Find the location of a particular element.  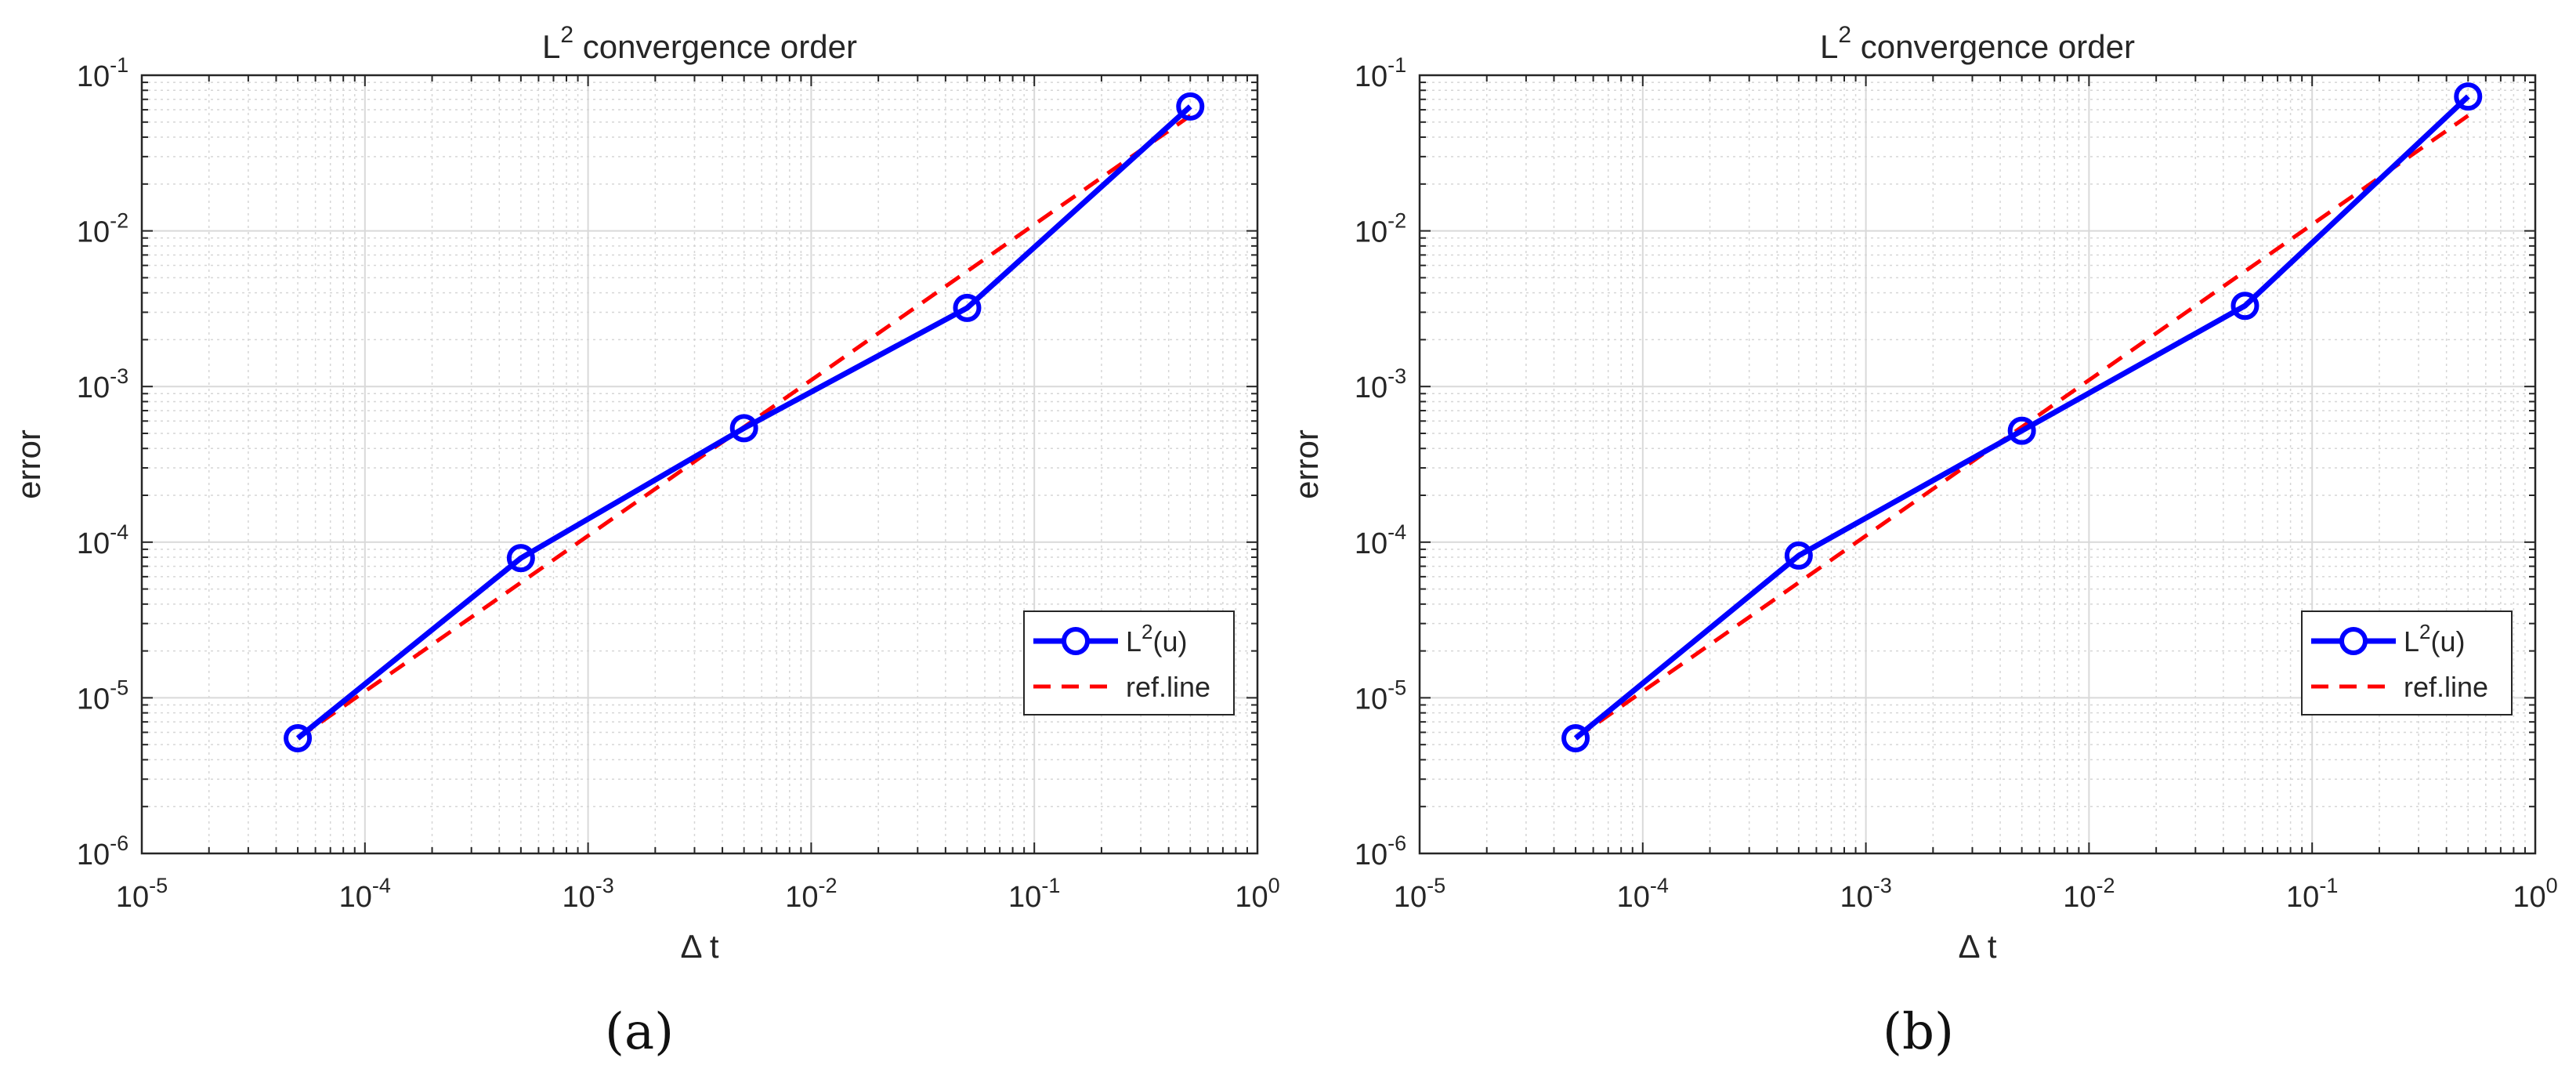

caption-b: (b) is located at coordinates (1919, 1032).